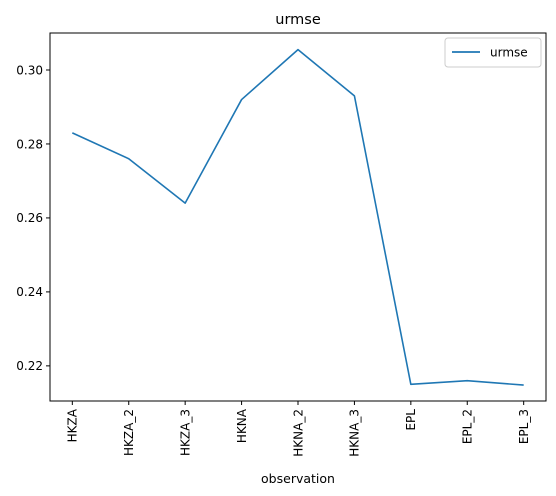 Image resolution: width=556 pixels, height=496 pixels. What do you see at coordinates (298, 433) in the screenshot?
I see `x-tick-label: HKNA_2` at bounding box center [298, 433].